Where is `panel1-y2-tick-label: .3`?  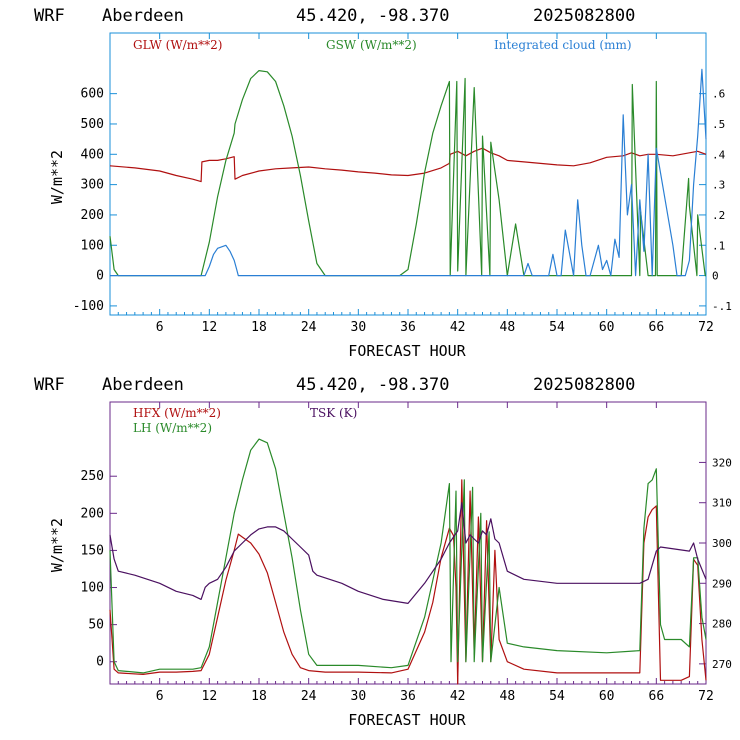 panel1-y2-tick-label: .3 is located at coordinates (718, 185).